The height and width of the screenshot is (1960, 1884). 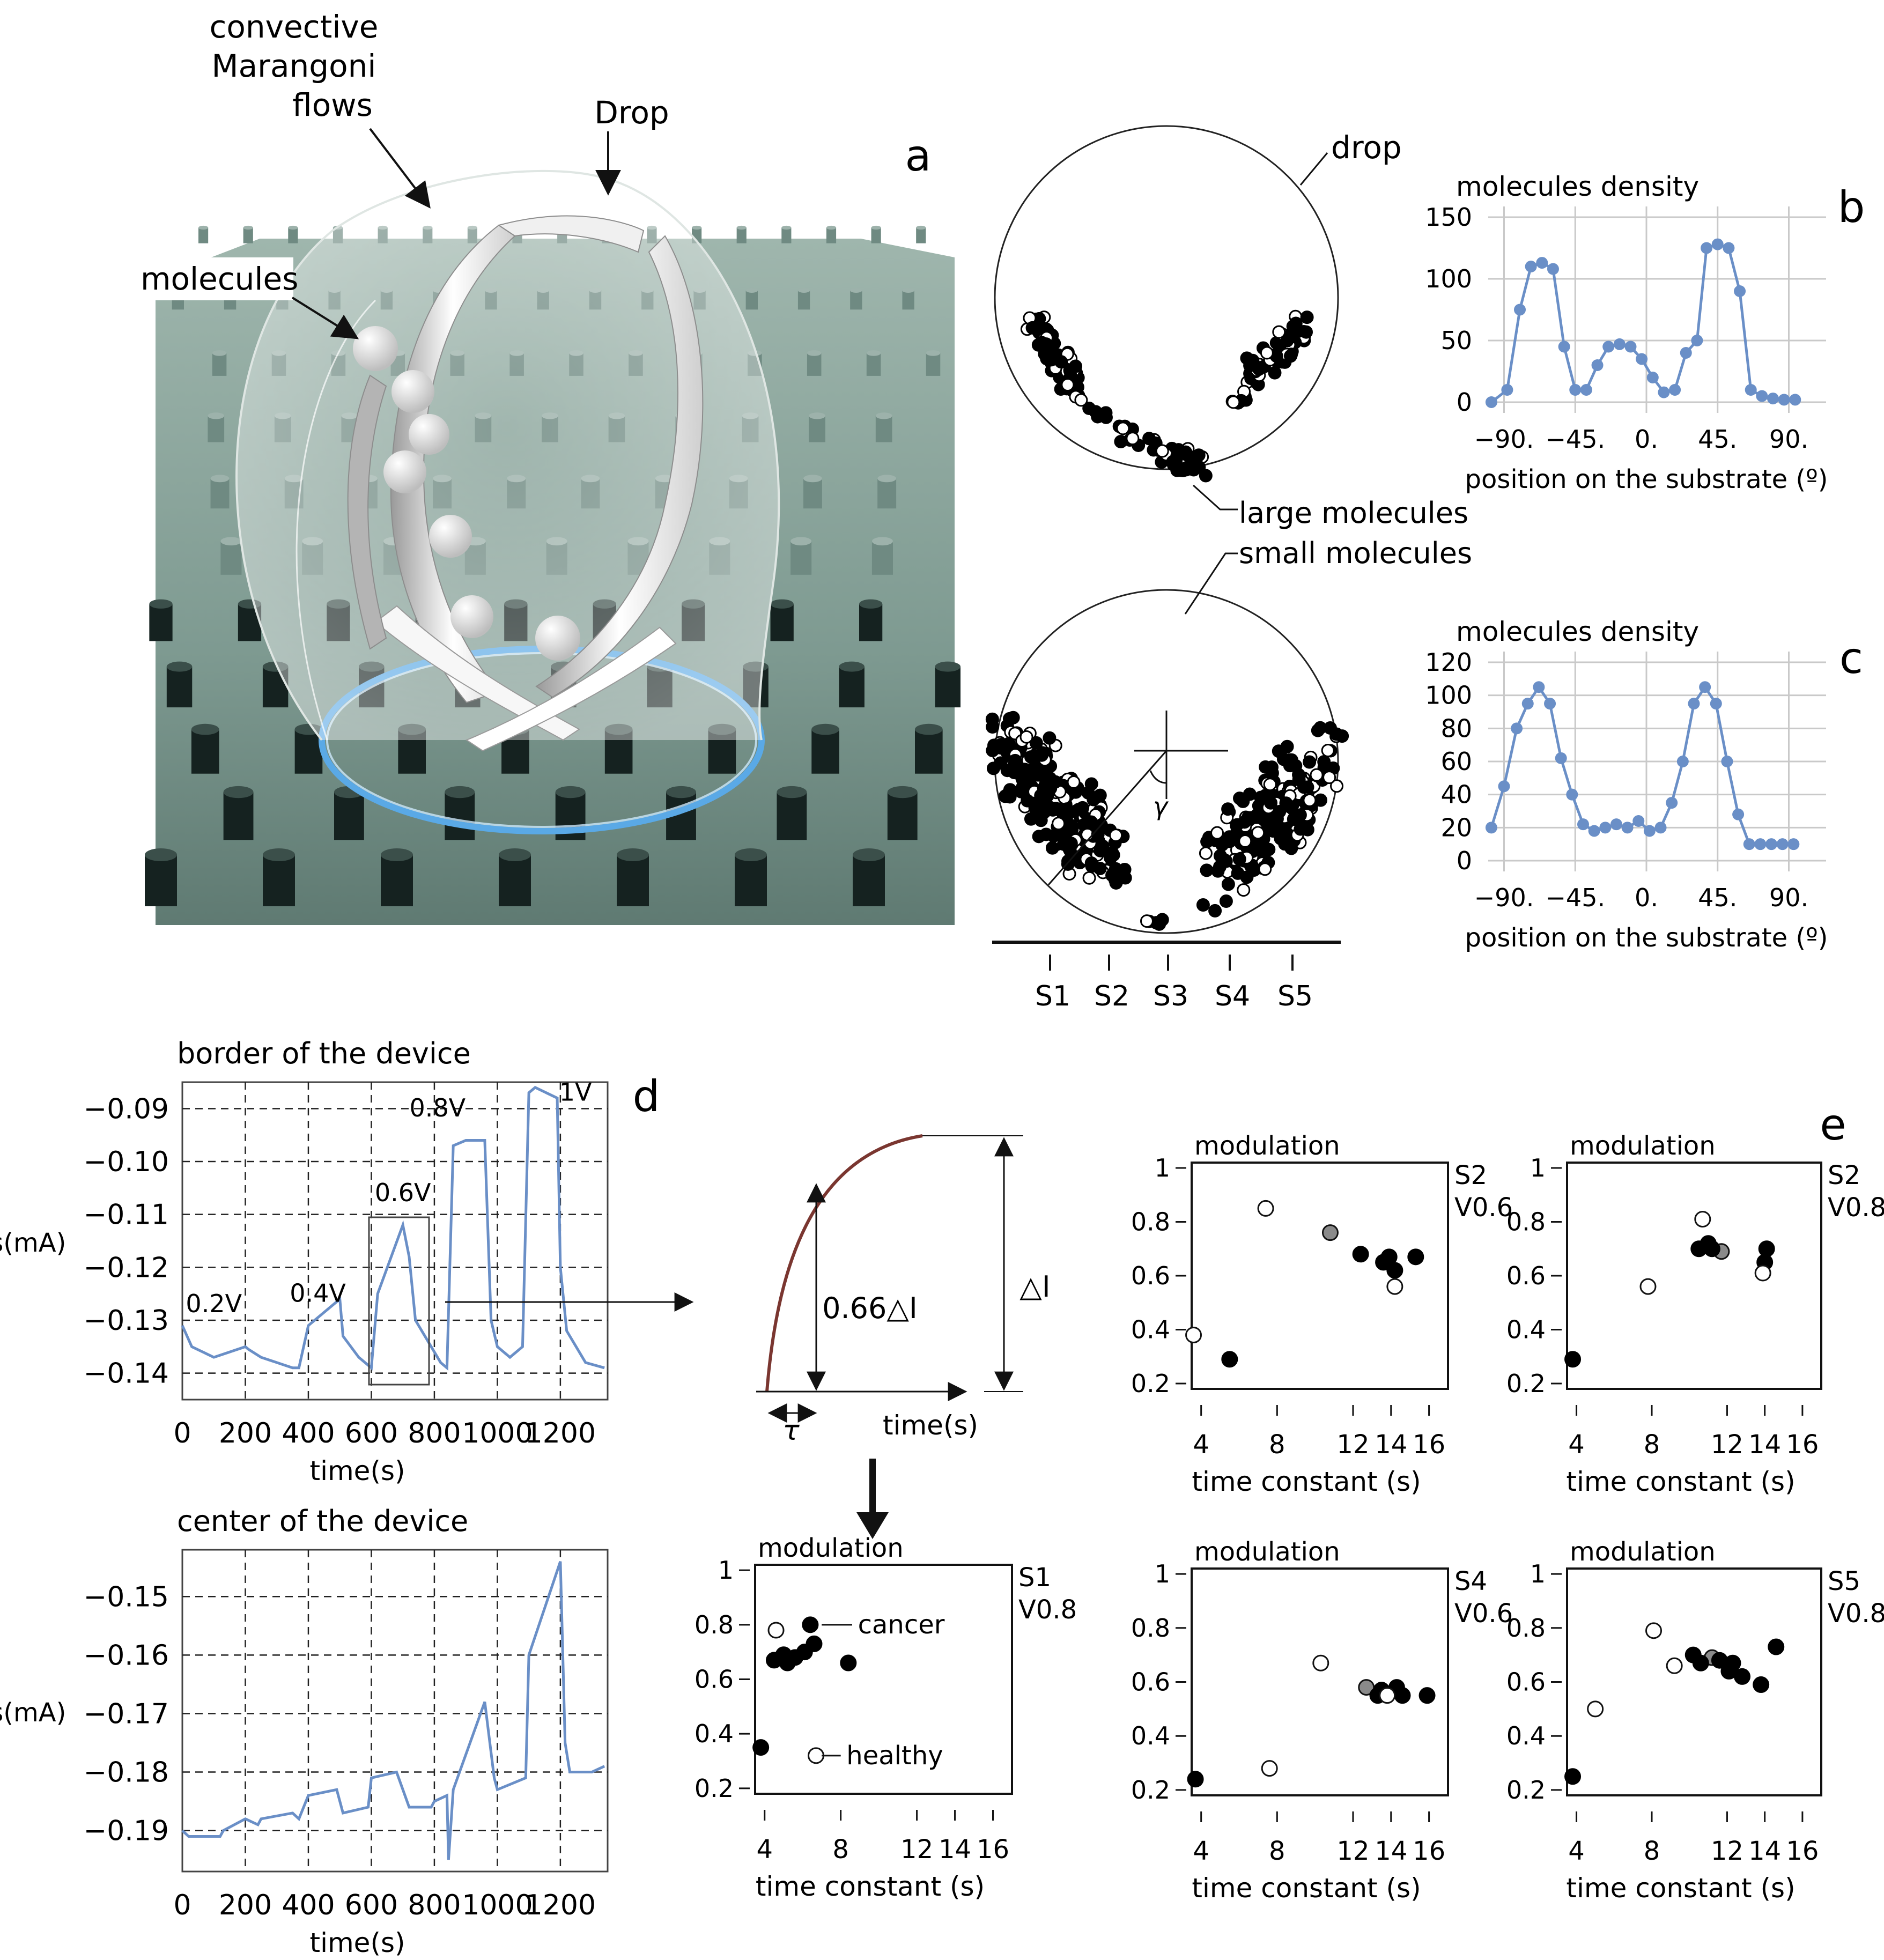 What do you see at coordinates (844, 1263) in the screenshot?
I see `response-curve` at bounding box center [844, 1263].